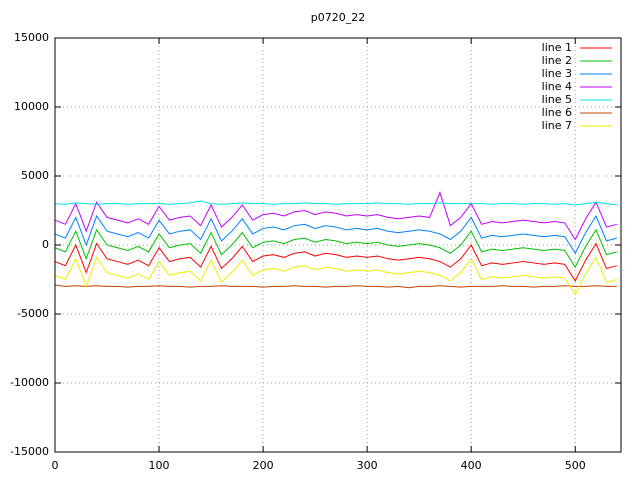 The height and width of the screenshot is (480, 640). What do you see at coordinates (31, 37) in the screenshot?
I see `y-tick-label: 15000` at bounding box center [31, 37].